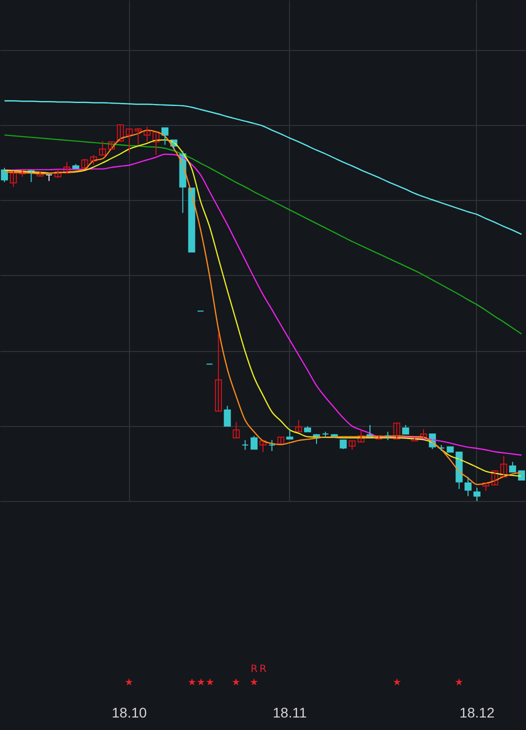 This screenshot has width=526, height=730. What do you see at coordinates (289, 712) in the screenshot?
I see `x-tick-label: 18.11` at bounding box center [289, 712].